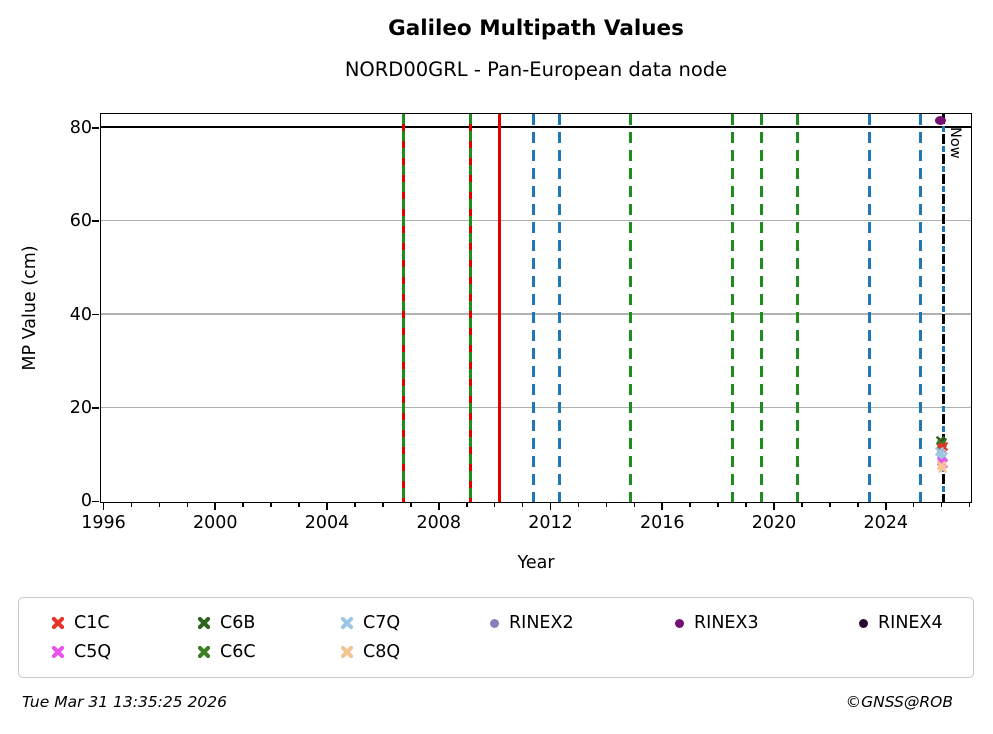 The width and height of the screenshot is (993, 734). I want to click on chart-subtitle: NORD00GRL - Pan-European data node, so click(536, 69).